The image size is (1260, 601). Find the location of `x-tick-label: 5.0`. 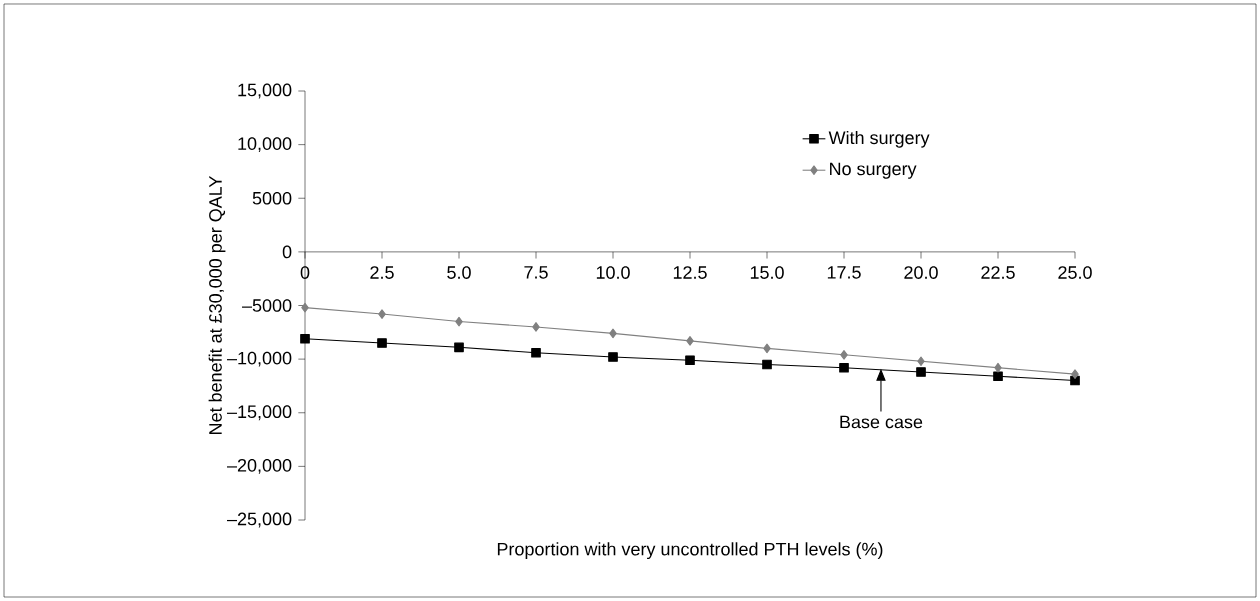

x-tick-label: 5.0 is located at coordinates (459, 272).